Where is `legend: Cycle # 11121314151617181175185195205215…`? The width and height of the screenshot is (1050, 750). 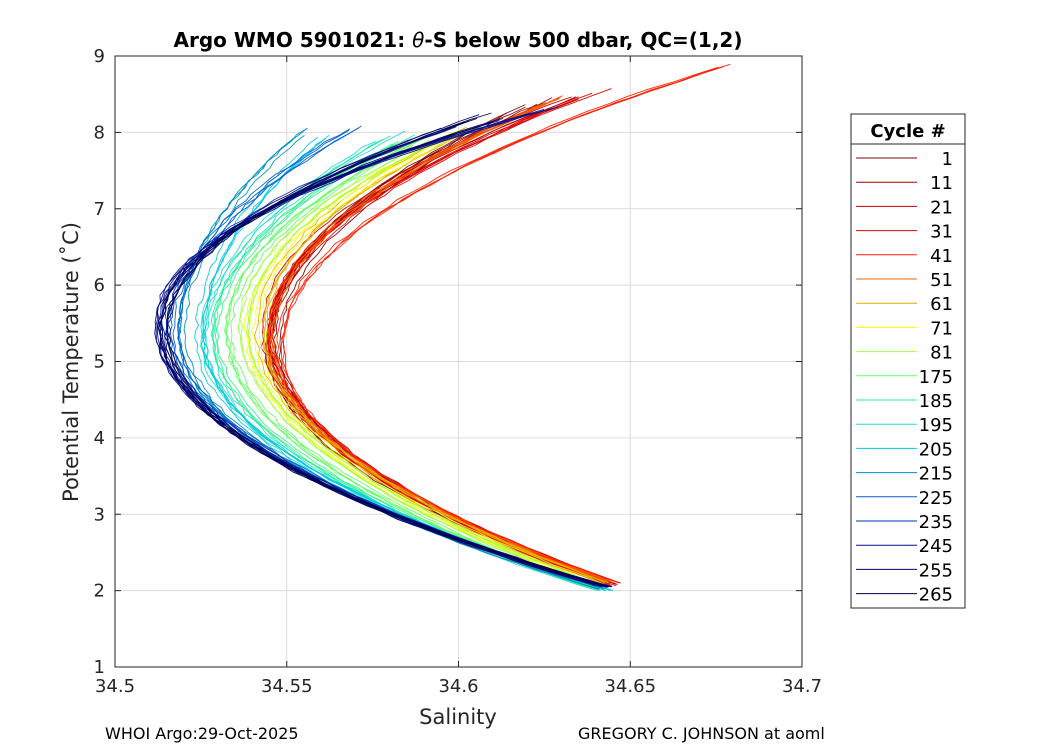
legend: Cycle # 11121314151617181175185195205215… is located at coordinates (908, 361).